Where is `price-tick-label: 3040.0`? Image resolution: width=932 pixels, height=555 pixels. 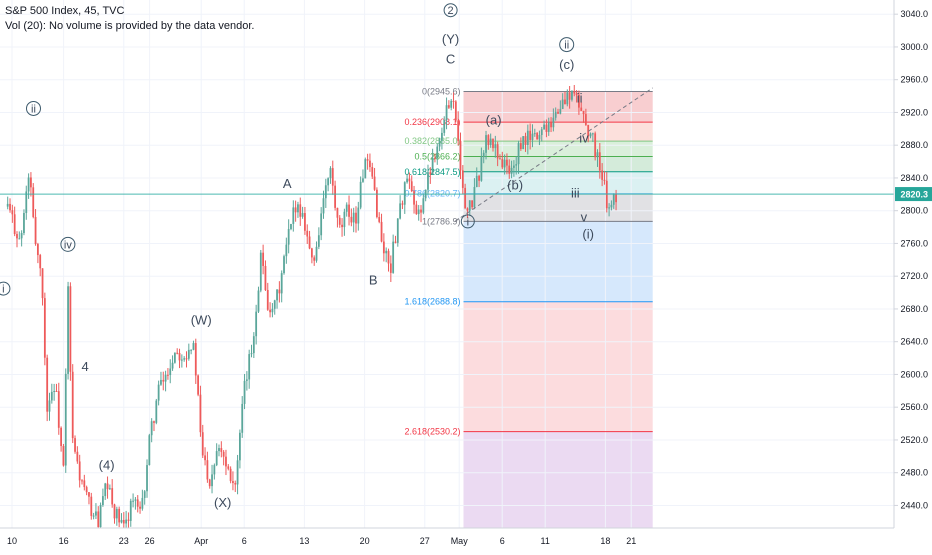
price-tick-label: 3040.0 is located at coordinates (914, 14).